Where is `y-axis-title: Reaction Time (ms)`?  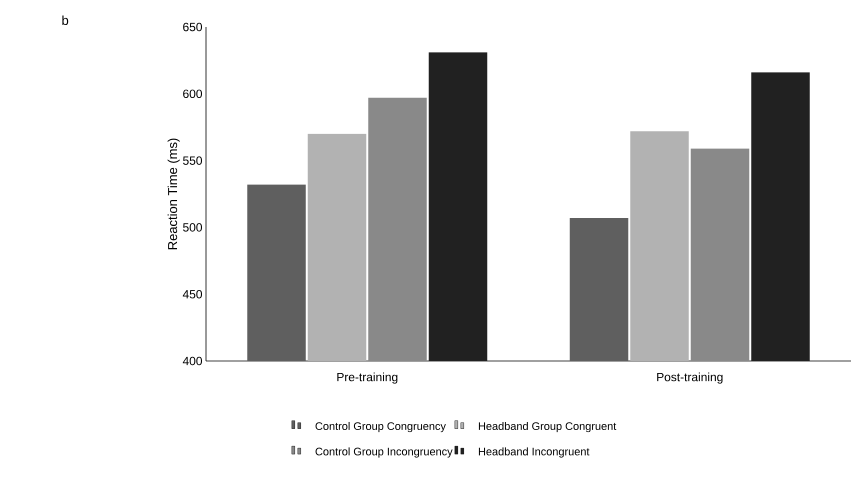 y-axis-title: Reaction Time (ms) is located at coordinates (174, 194).